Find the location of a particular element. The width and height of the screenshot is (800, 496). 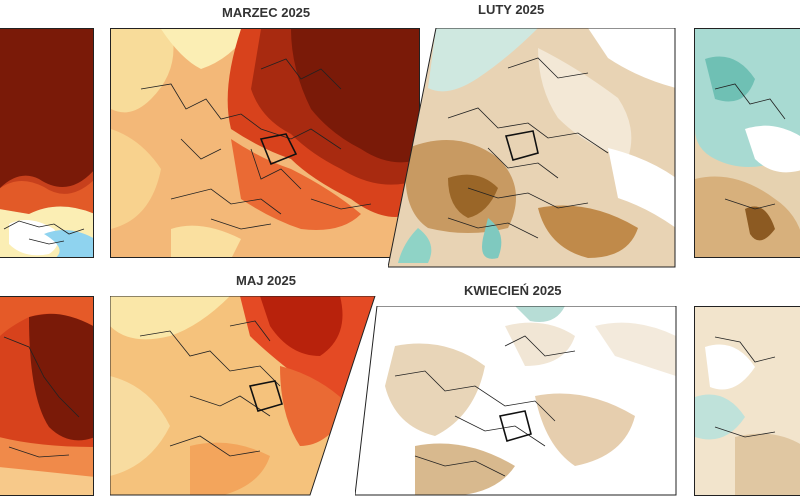

map-panel-top-right-partial is located at coordinates (747, 143).